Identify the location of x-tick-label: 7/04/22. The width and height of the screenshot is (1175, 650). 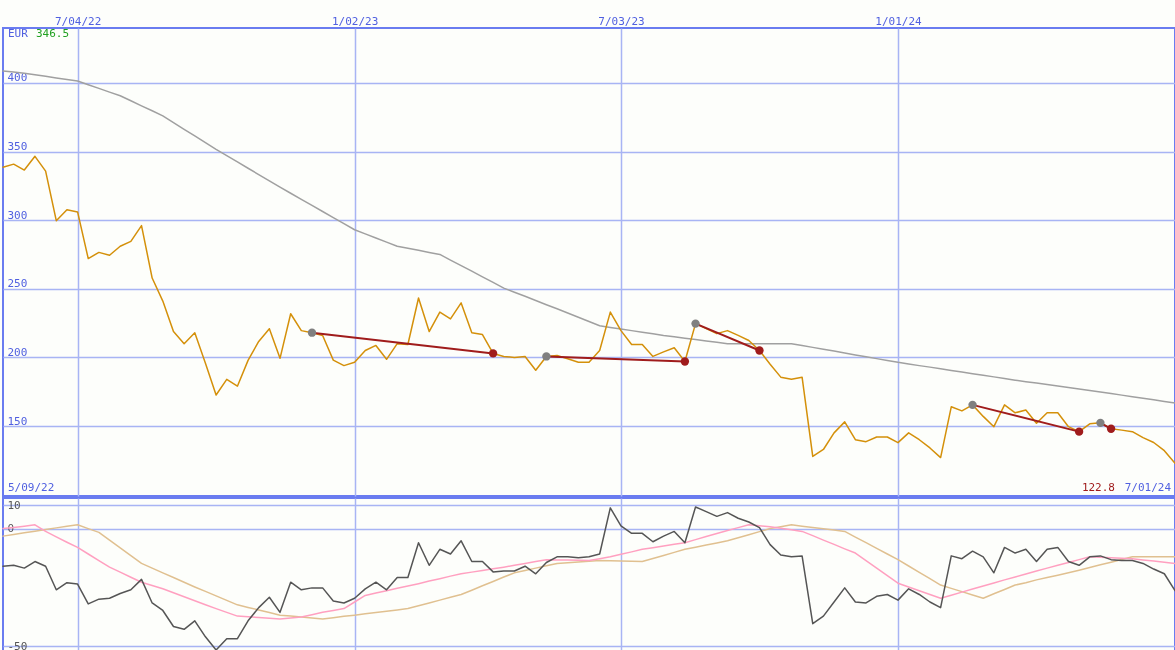
(78, 21).